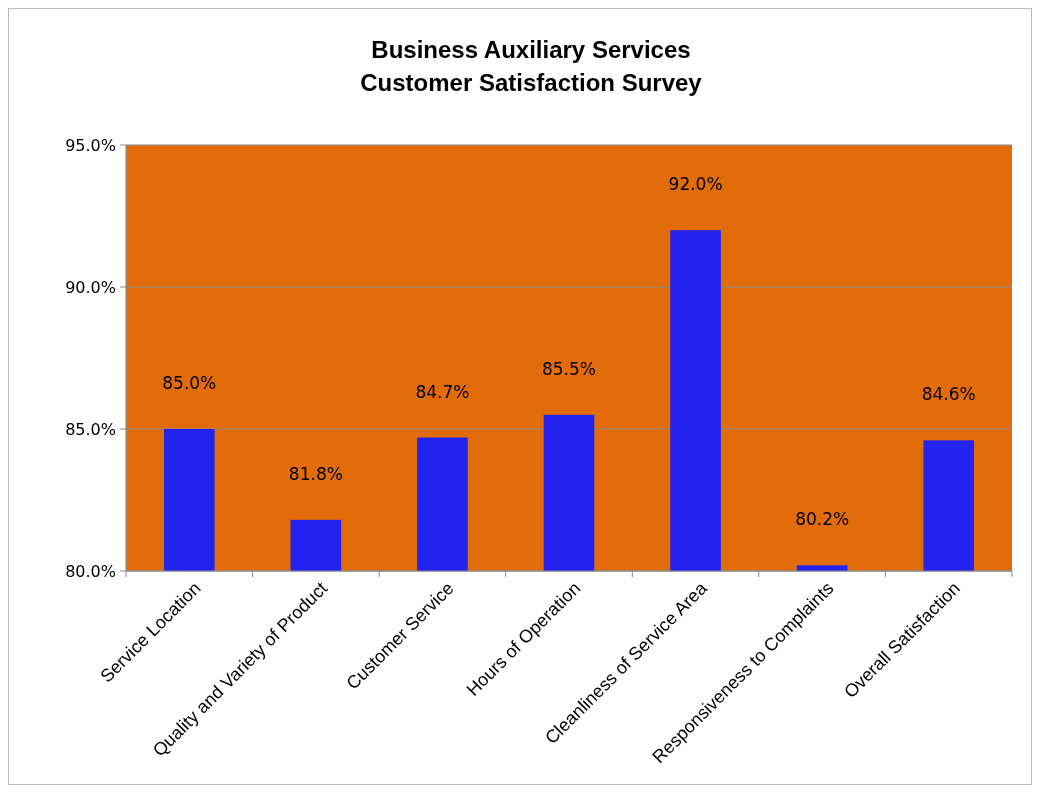 This screenshot has width=1040, height=793. I want to click on data-label: 84.6%, so click(948, 394).